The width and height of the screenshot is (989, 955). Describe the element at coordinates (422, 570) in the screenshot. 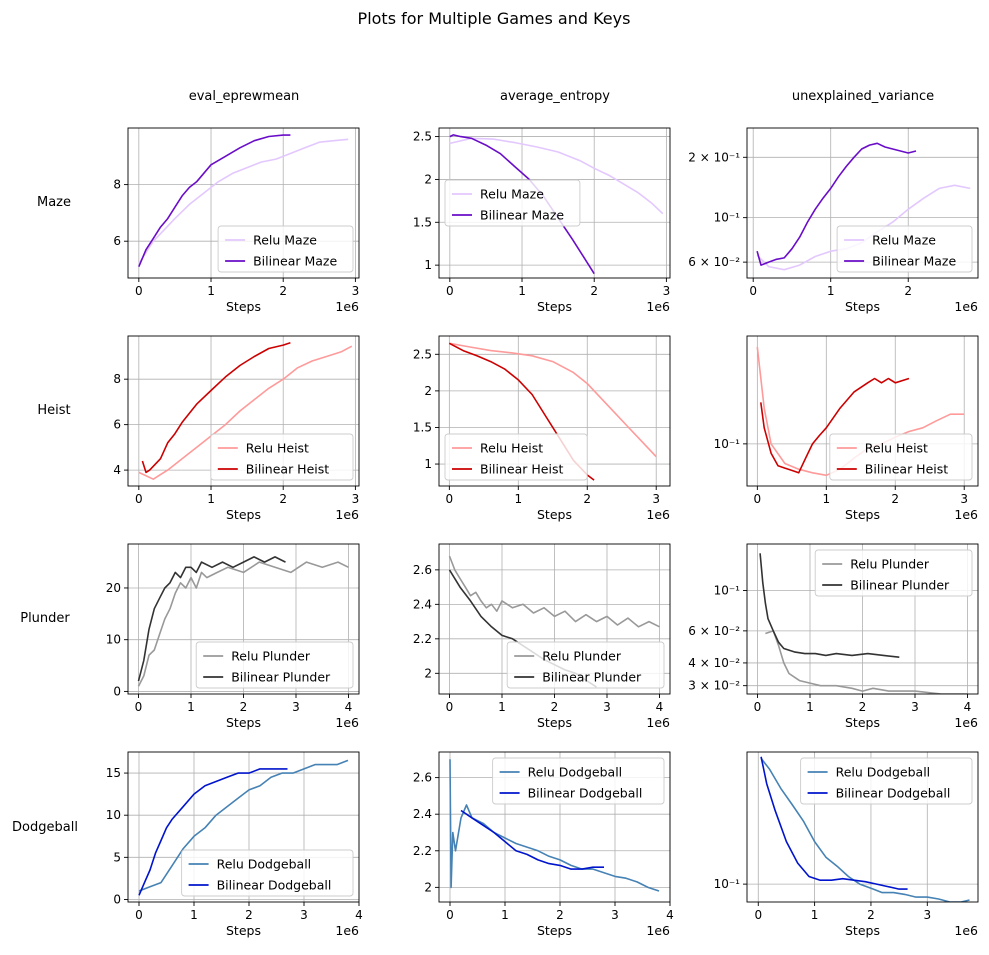

I see `y-tick-label: 2.6` at that location.